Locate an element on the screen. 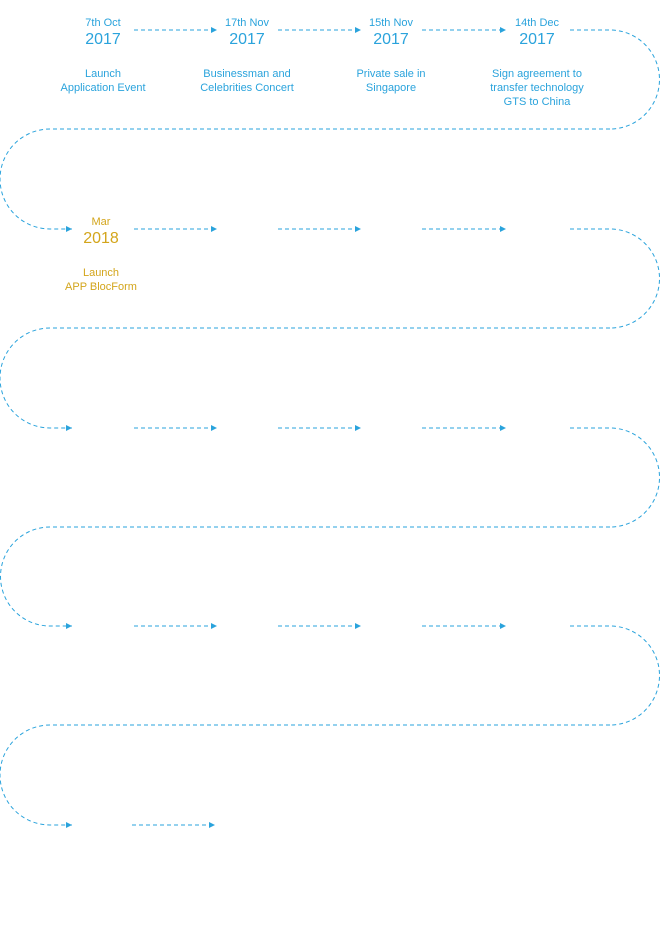  description-line: Singapore is located at coordinates (391, 88).